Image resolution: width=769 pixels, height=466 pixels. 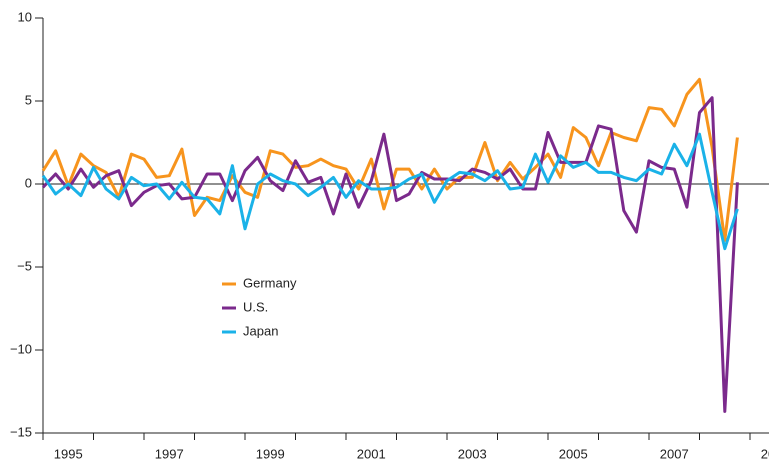 What do you see at coordinates (674, 453) in the screenshot?
I see `x-tick-label: 2007` at bounding box center [674, 453].